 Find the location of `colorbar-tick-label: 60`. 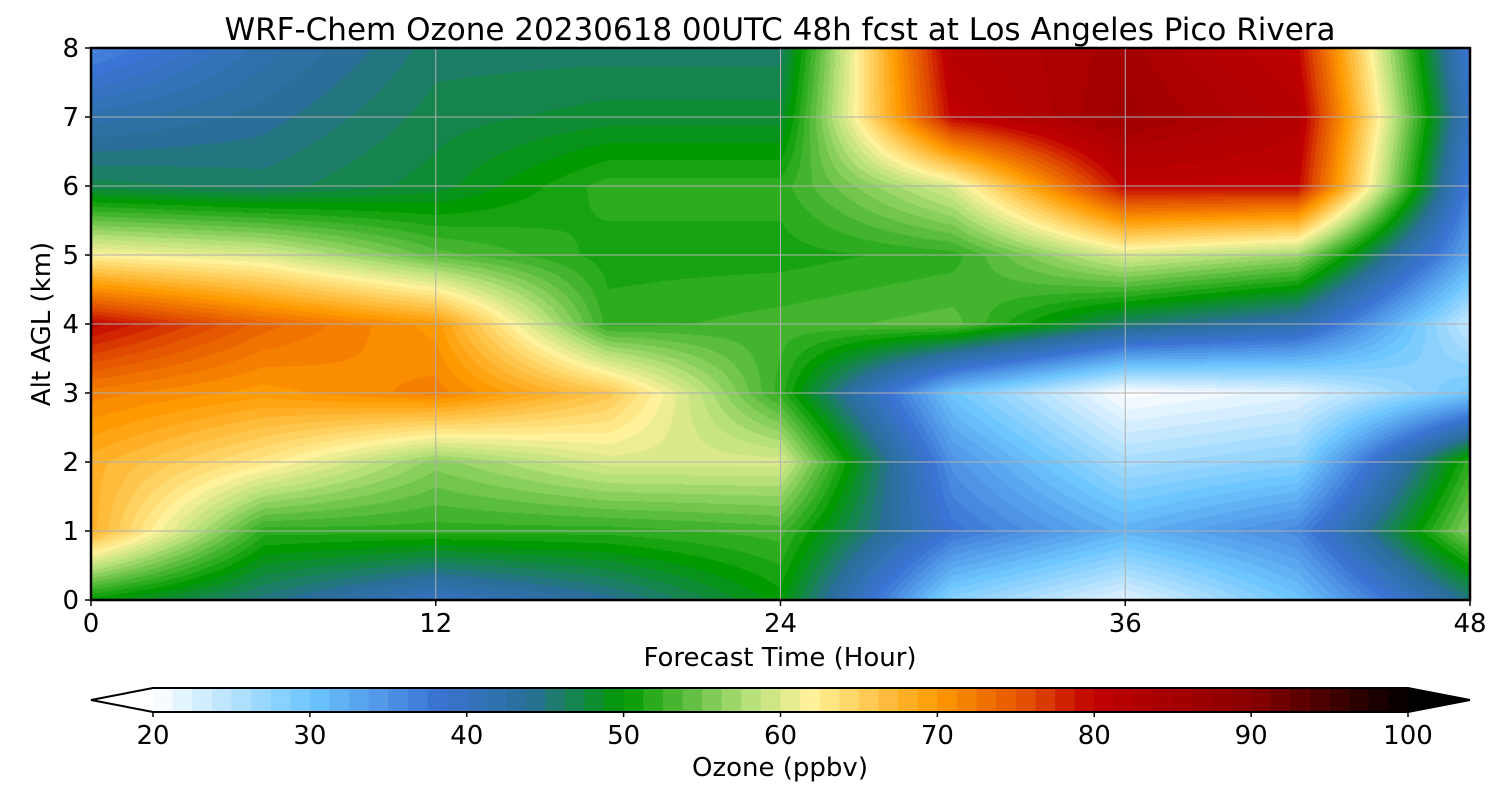

colorbar-tick-label: 60 is located at coordinates (780, 736).